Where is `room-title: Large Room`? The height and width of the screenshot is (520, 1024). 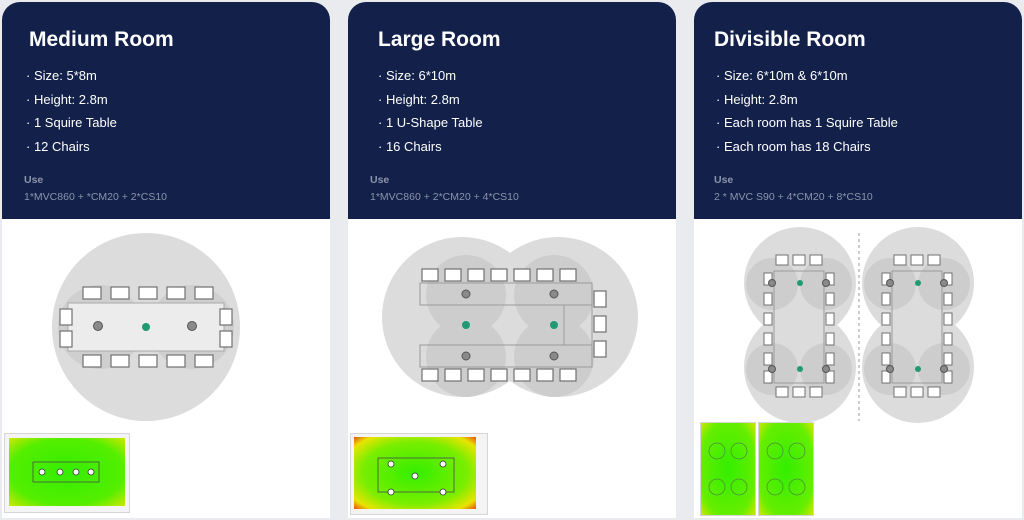
room-title: Large Room is located at coordinates (439, 39).